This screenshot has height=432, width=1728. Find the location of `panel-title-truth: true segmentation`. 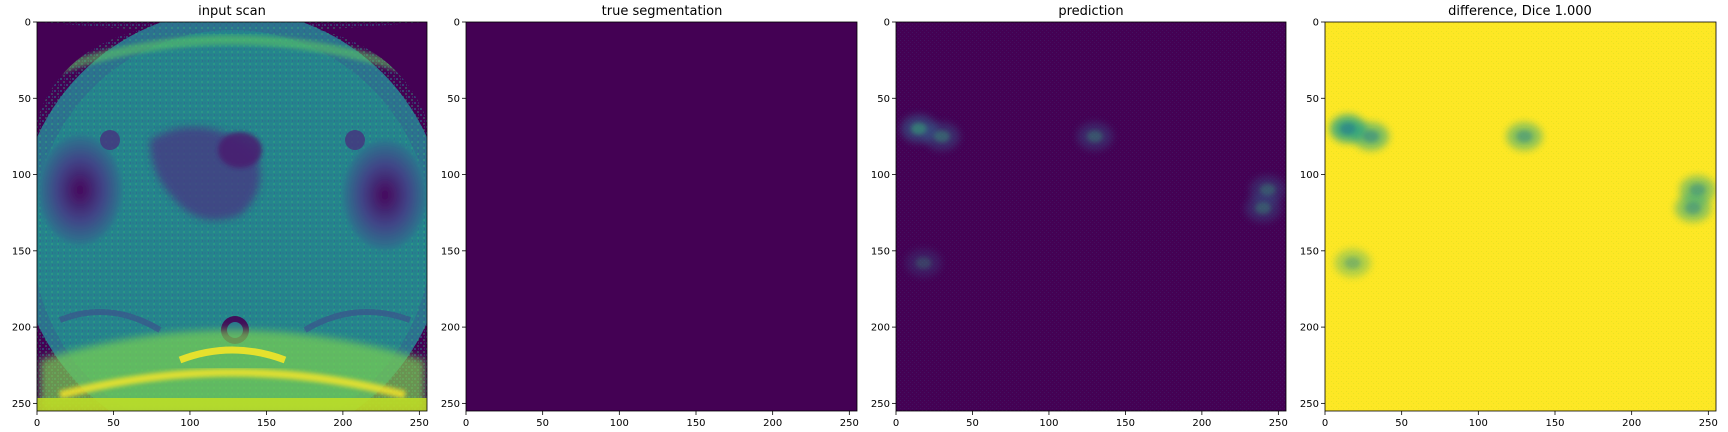

panel-title-truth: true segmentation is located at coordinates (662, 11).